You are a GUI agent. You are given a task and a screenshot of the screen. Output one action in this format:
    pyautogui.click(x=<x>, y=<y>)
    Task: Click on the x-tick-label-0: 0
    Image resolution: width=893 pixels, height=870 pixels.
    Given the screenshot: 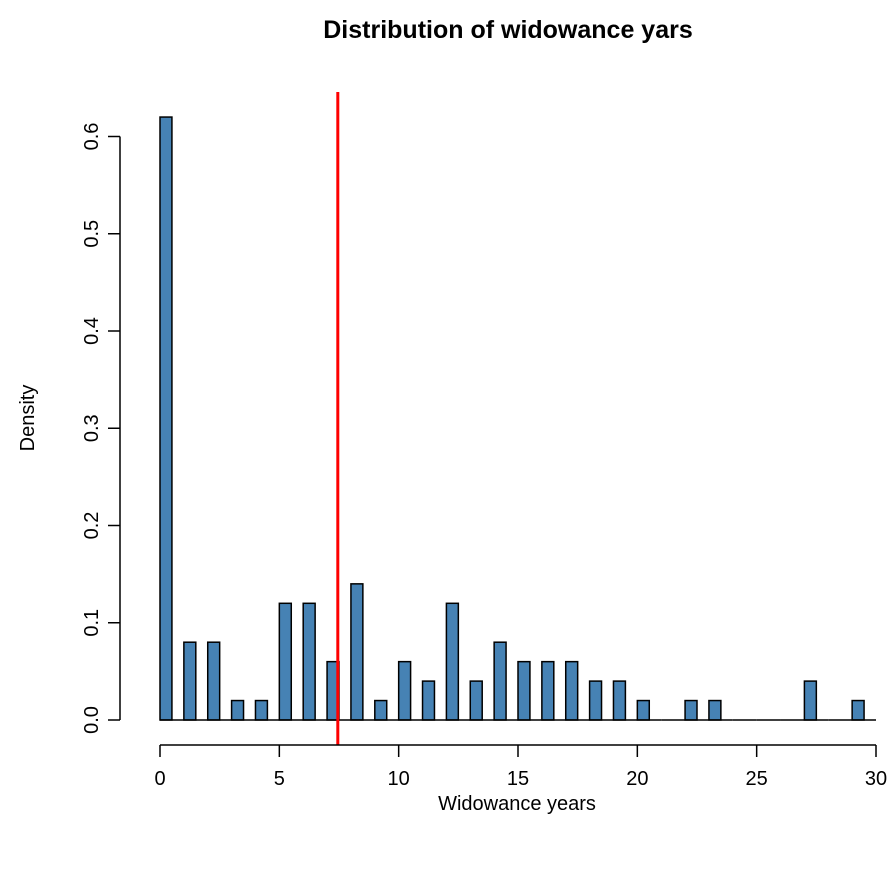 What is the action you would take?
    pyautogui.click(x=159, y=779)
    